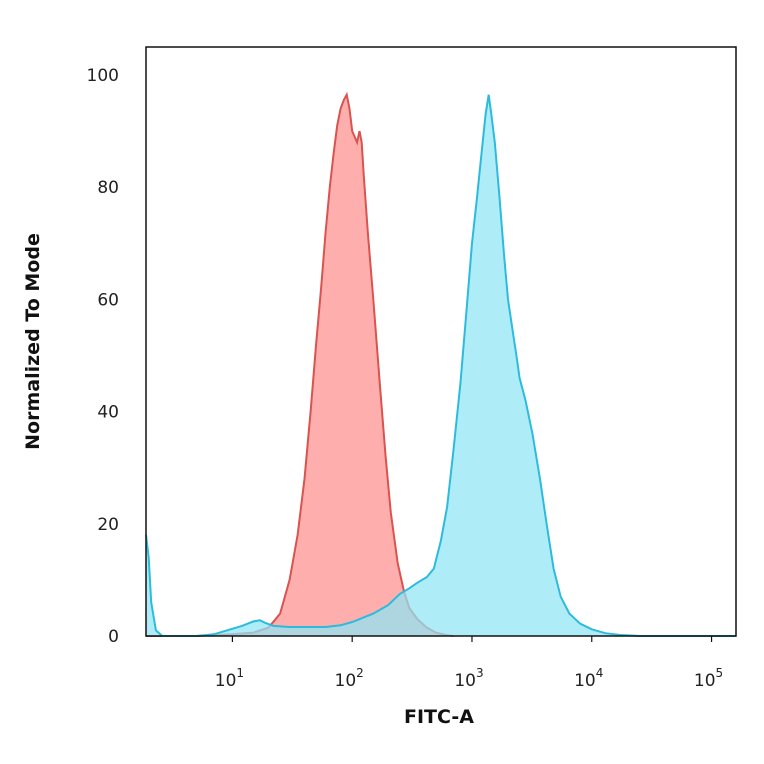  What do you see at coordinates (439, 717) in the screenshot?
I see `x-axis-title: FITC-A` at bounding box center [439, 717].